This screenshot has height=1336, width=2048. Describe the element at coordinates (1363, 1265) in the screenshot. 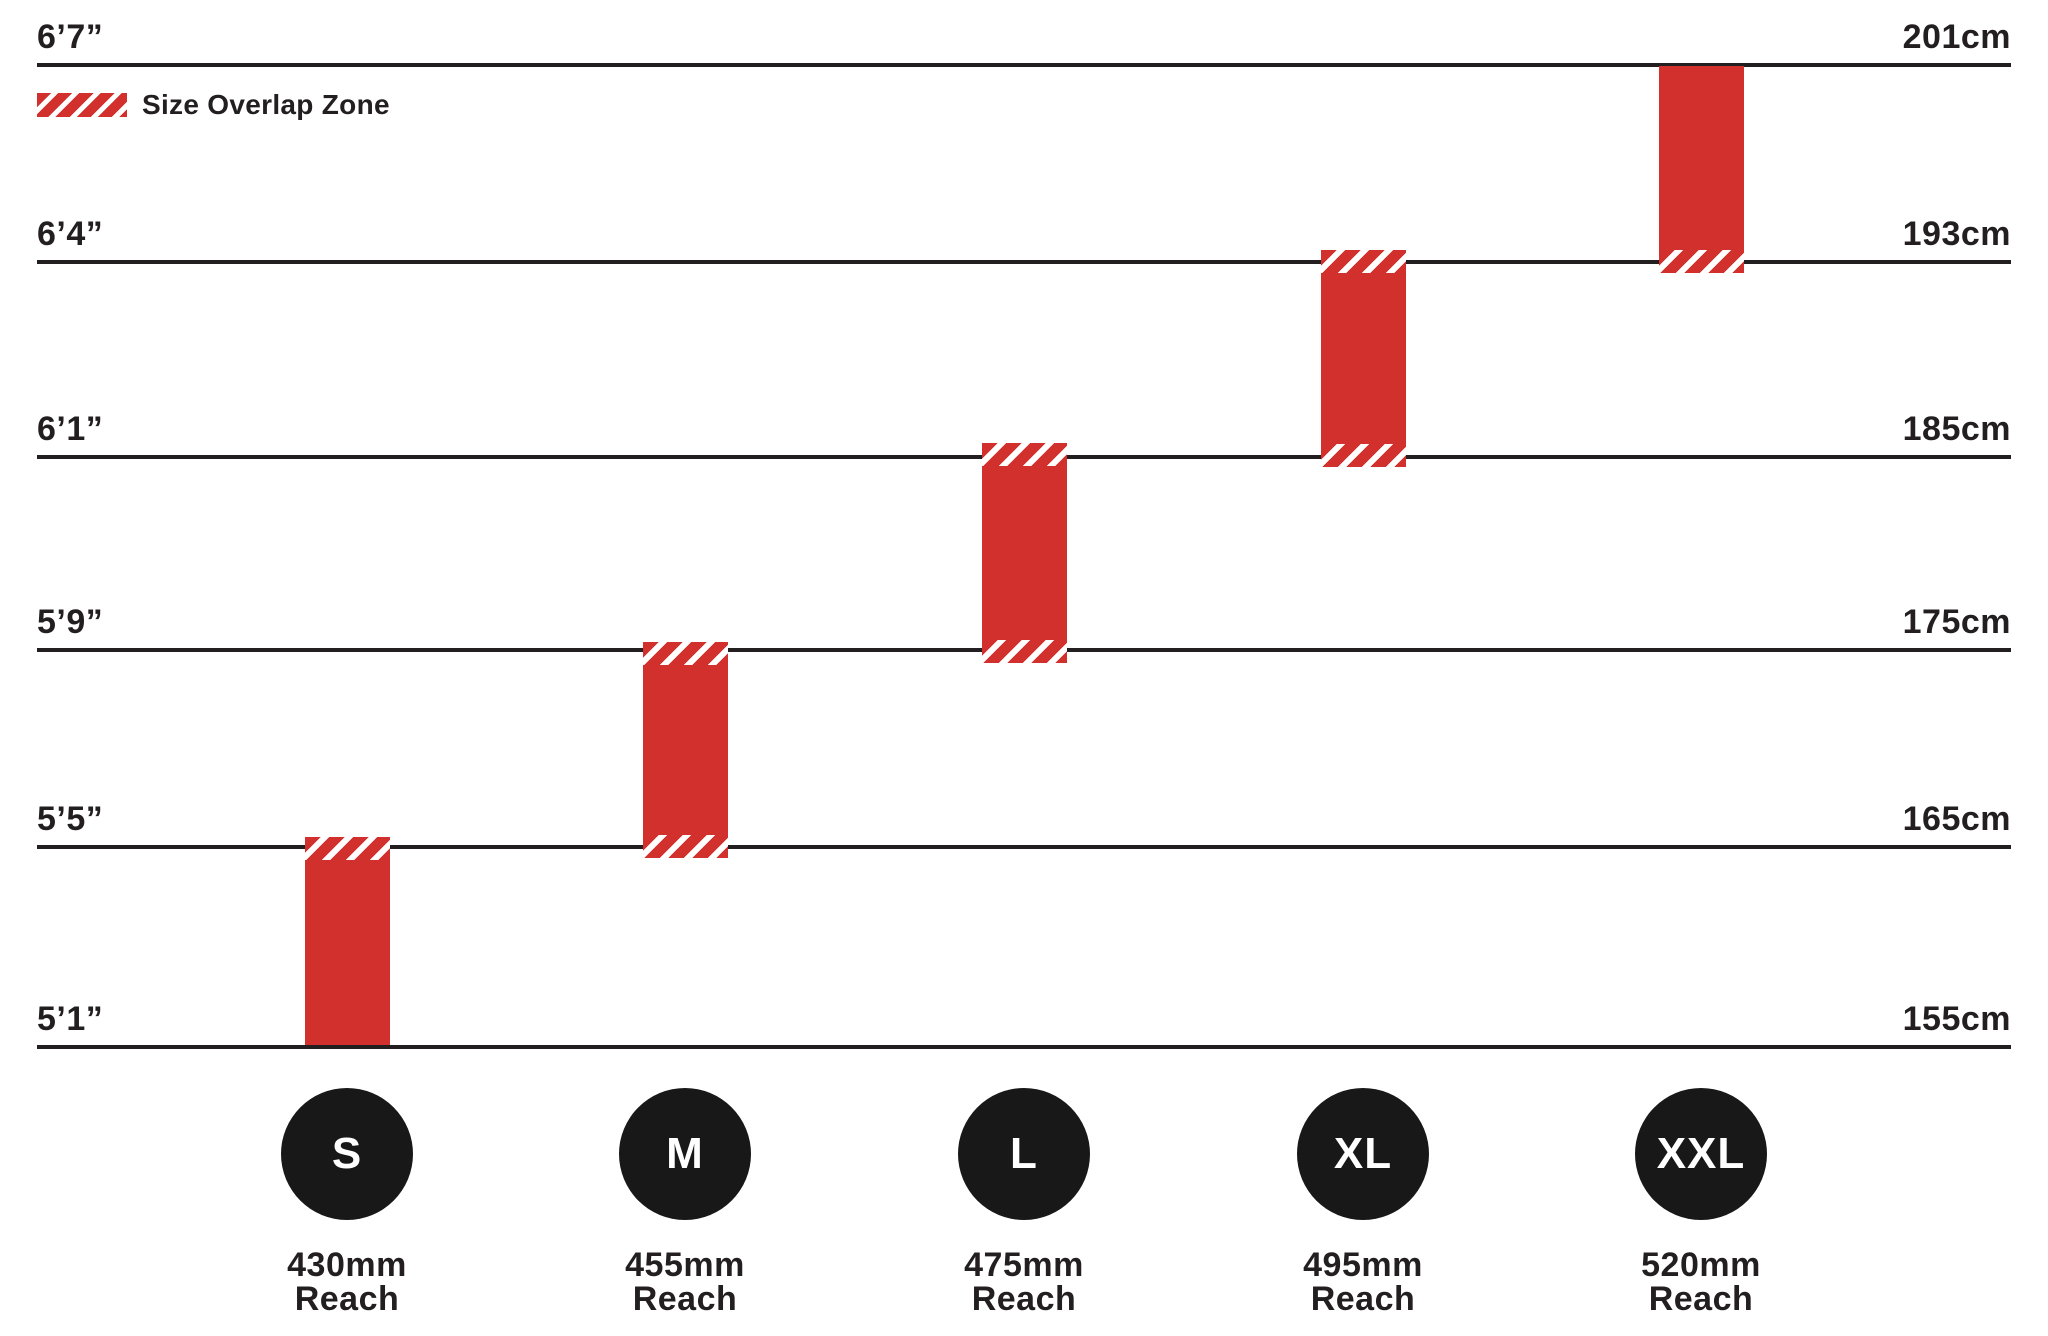

I see `reach-value: 495mm` at that location.